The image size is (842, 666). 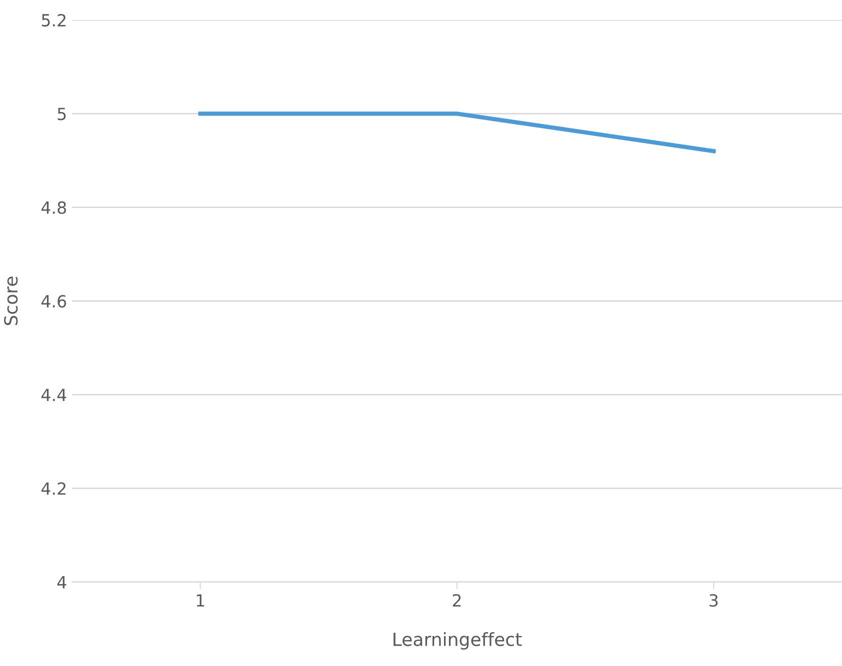 What do you see at coordinates (53, 394) in the screenshot?
I see `y-tick-label: 4.4` at bounding box center [53, 394].